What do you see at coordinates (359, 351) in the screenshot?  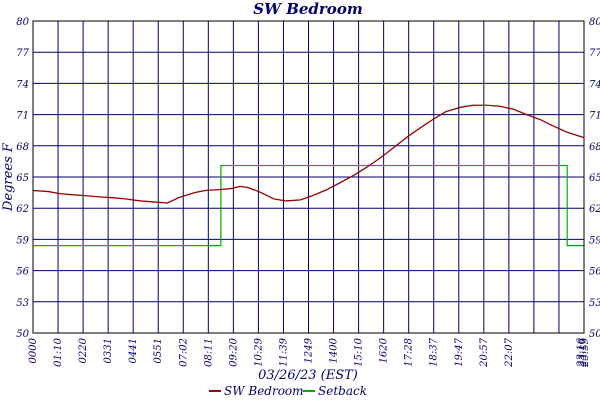 I see `x-tick-label: 15:10` at bounding box center [359, 351].